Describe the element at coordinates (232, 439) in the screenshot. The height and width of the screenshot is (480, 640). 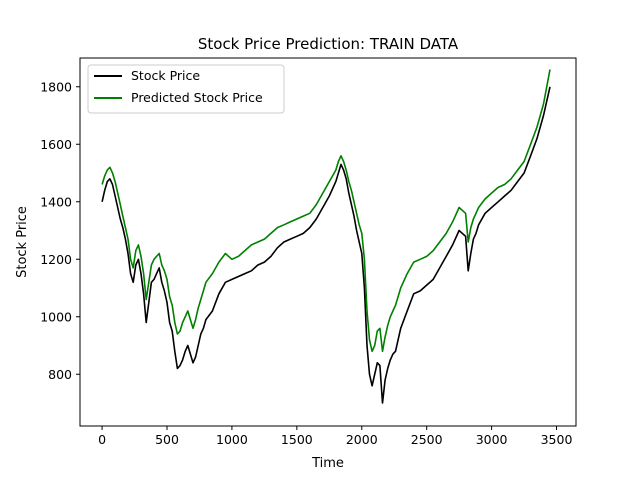
I see `x-tick-label: 1000` at that location.